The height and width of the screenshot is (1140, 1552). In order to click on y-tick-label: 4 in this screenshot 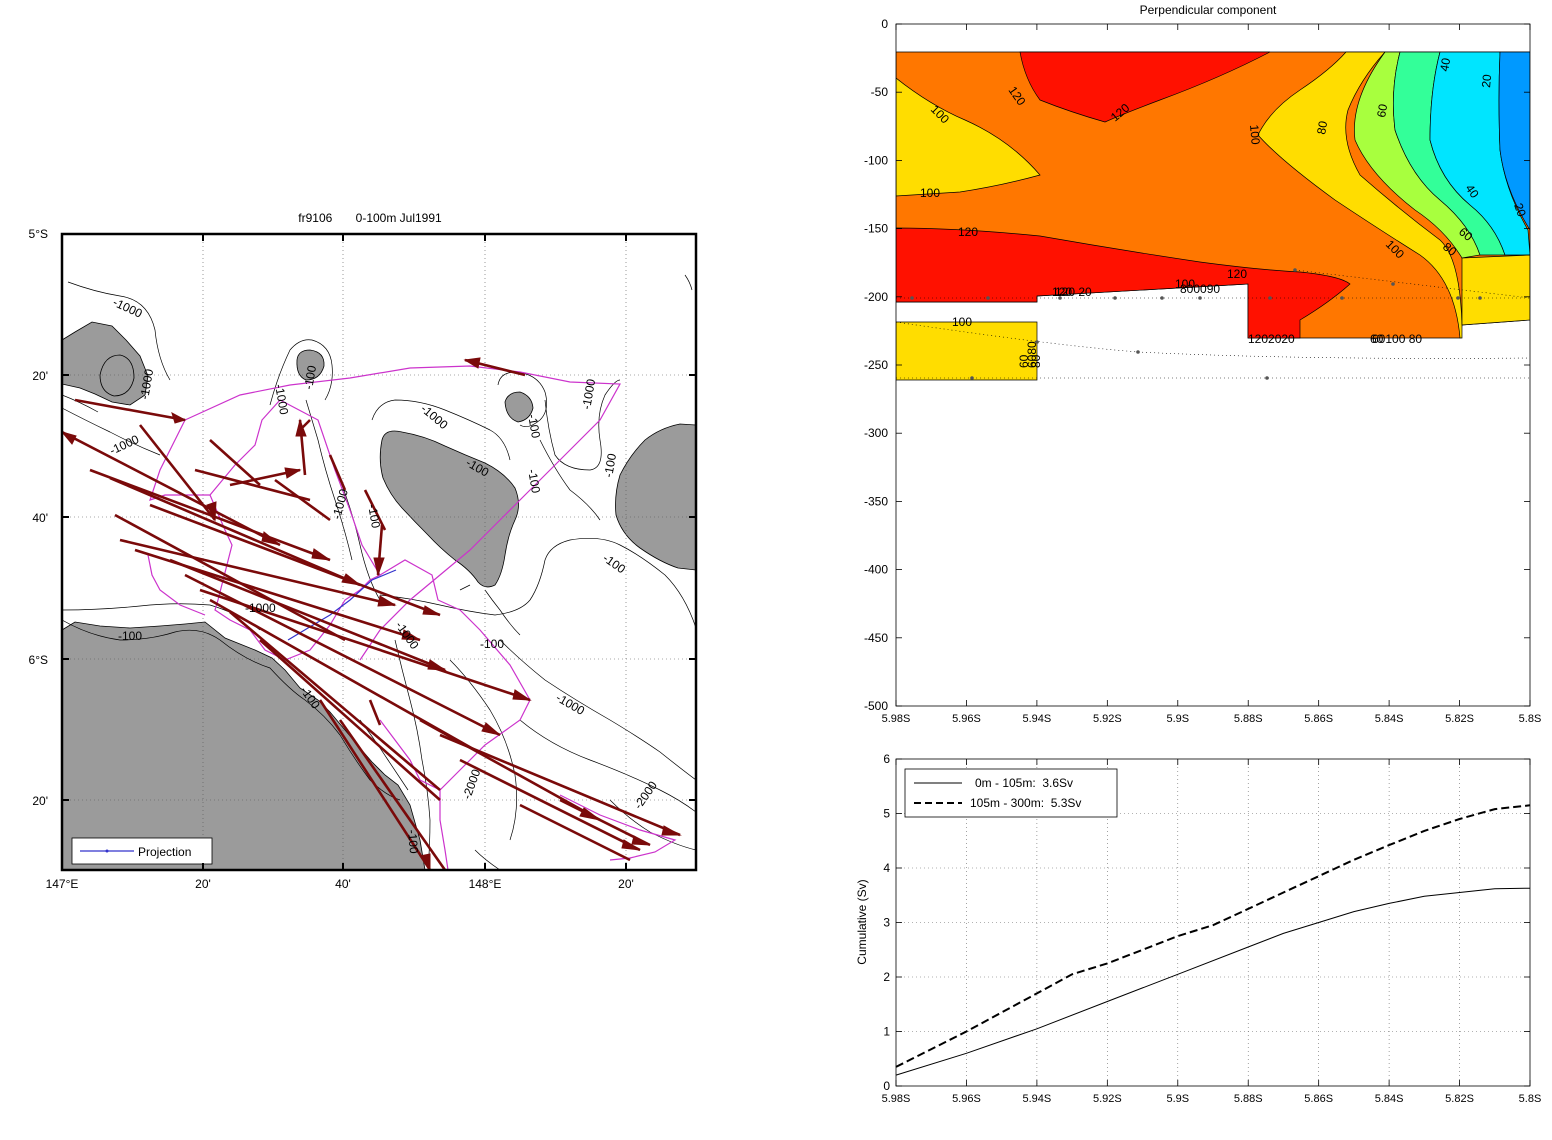, I will do `click(886, 868)`.